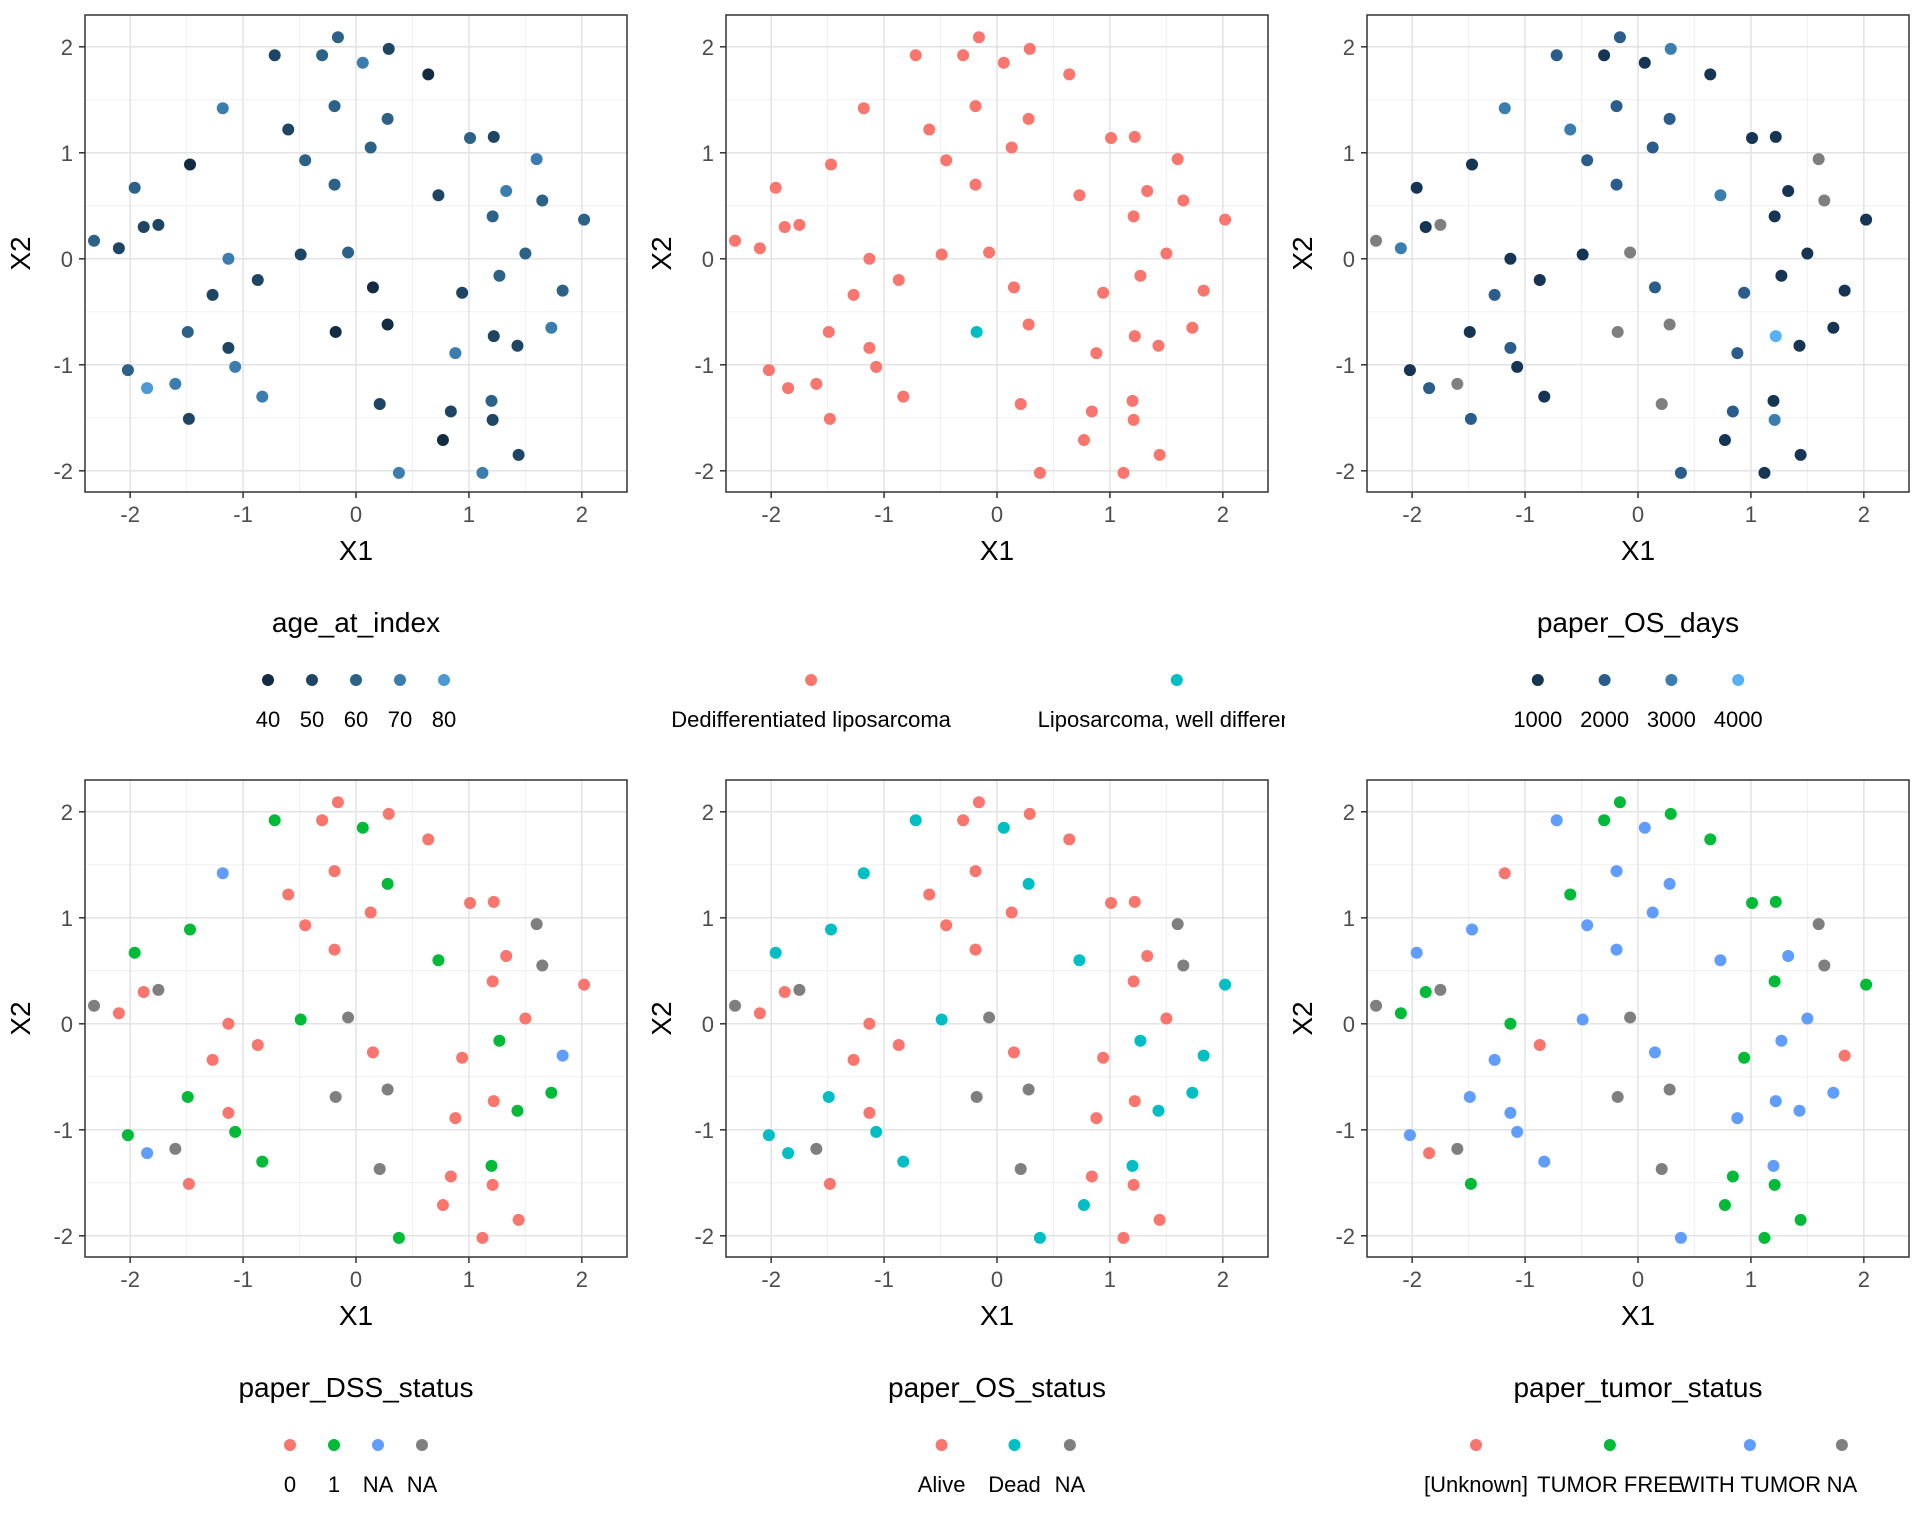  I want to click on legend: age_at_index 40 50 60 70 80, so click(356, 669).